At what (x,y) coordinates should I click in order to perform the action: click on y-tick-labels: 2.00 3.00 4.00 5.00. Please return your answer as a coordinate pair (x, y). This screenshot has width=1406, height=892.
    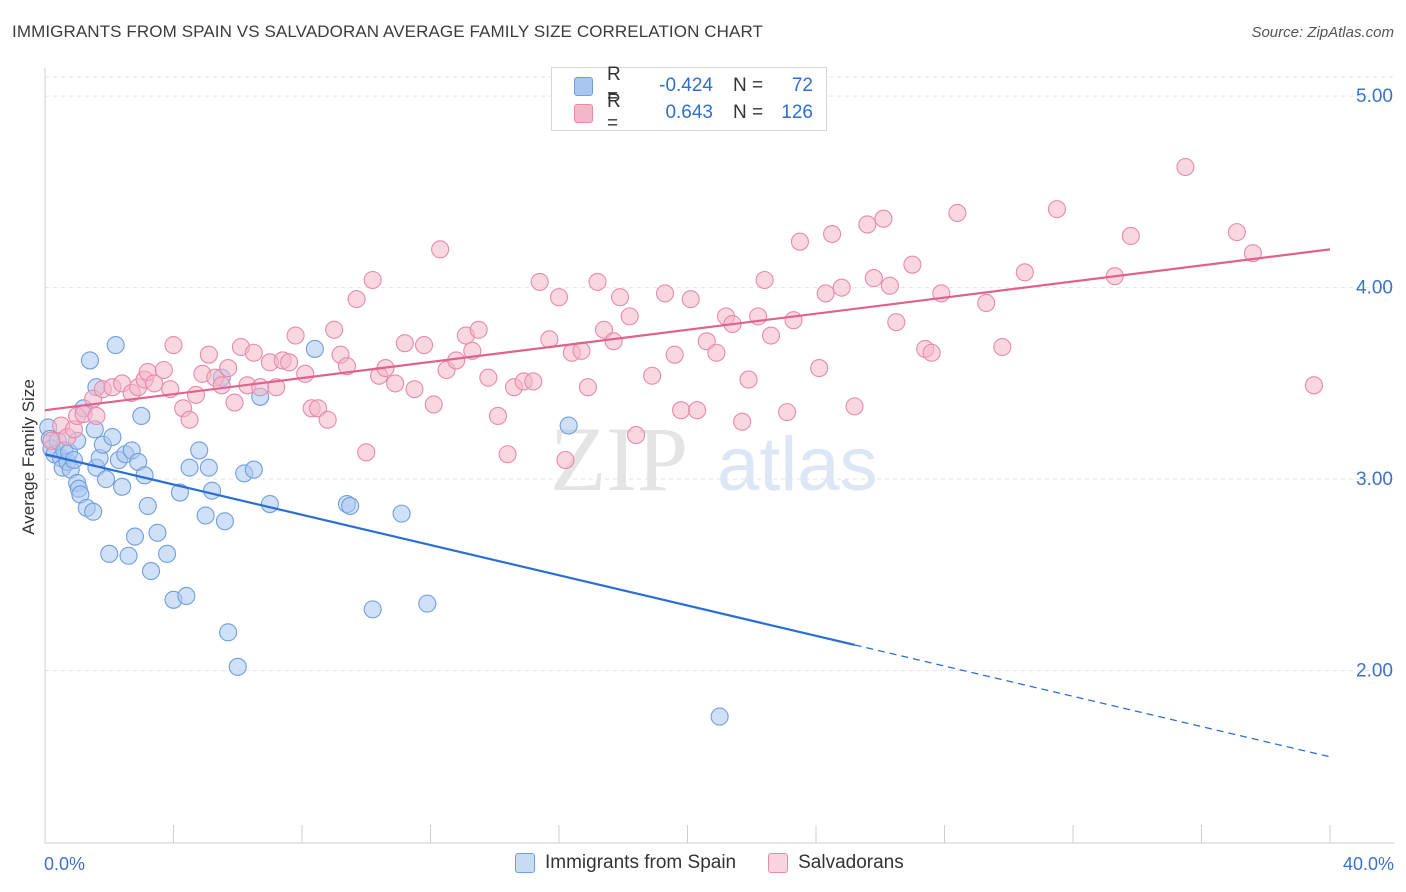
    Looking at the image, I should click on (1374, 384).